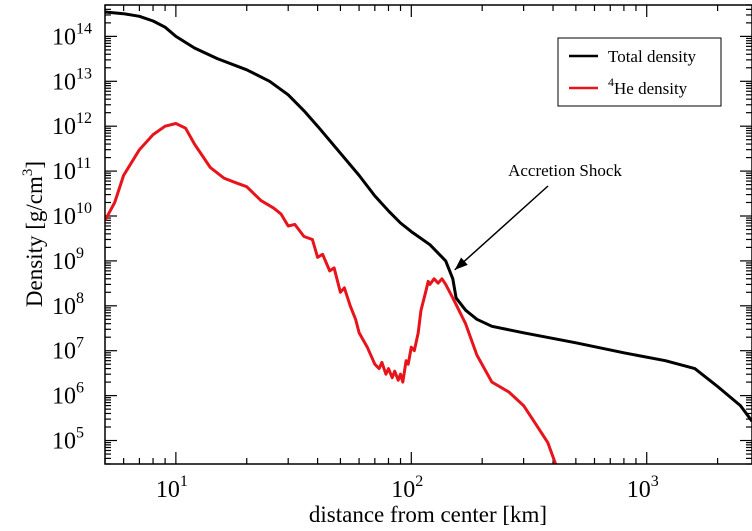 The image size is (752, 531). I want to click on legend-label-he-density: 4He density, so click(648, 86).